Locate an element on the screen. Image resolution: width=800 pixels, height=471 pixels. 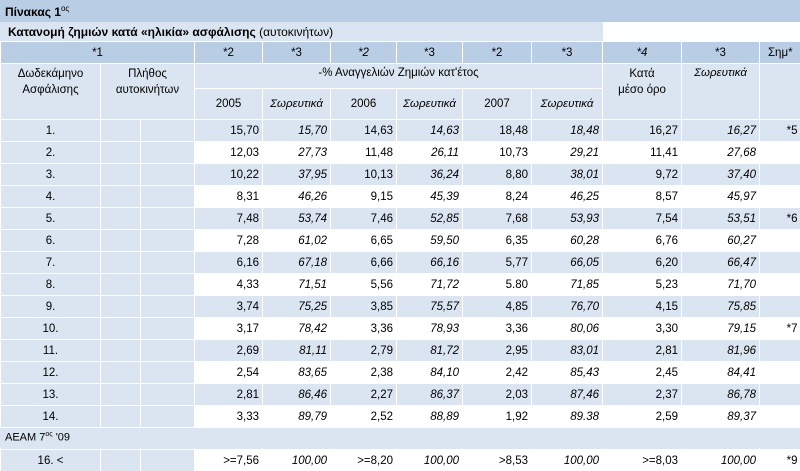
cum-cell: 45,97 is located at coordinates (721, 197).